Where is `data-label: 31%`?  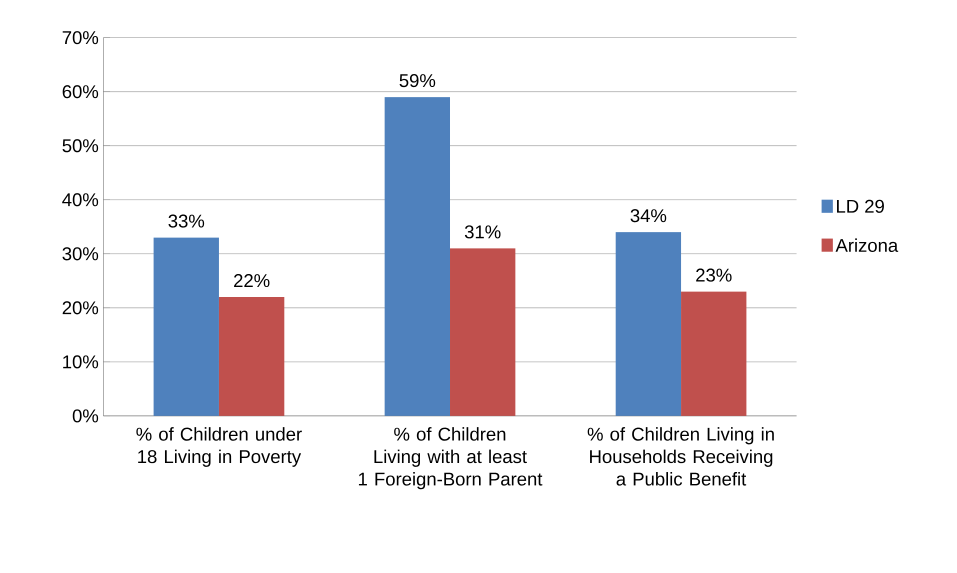 data-label: 31% is located at coordinates (482, 231).